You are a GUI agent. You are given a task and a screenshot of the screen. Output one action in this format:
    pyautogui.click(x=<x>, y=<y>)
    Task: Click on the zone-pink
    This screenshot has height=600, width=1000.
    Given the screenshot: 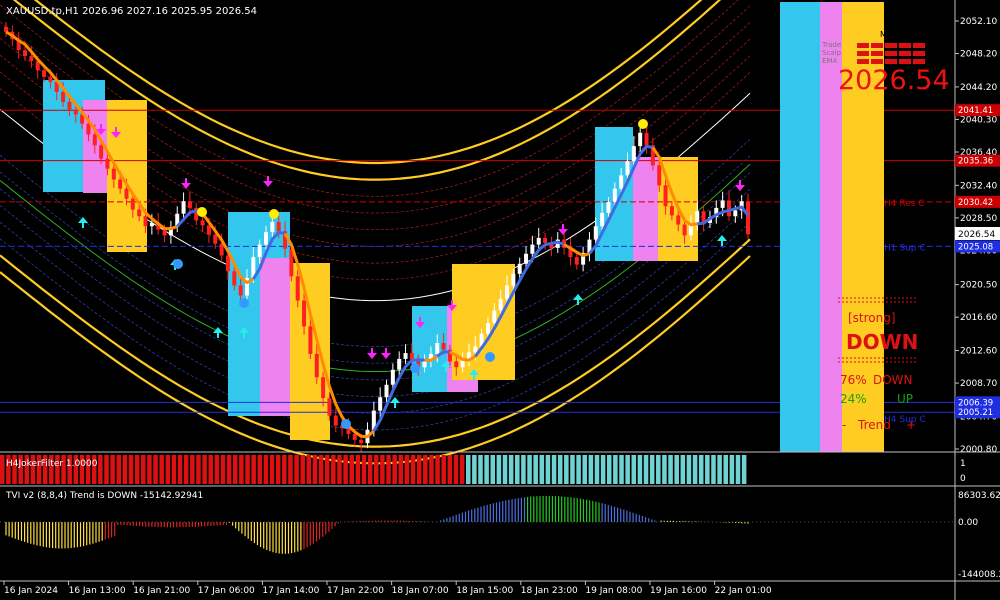 What is the action you would take?
    pyautogui.click(x=275, y=337)
    